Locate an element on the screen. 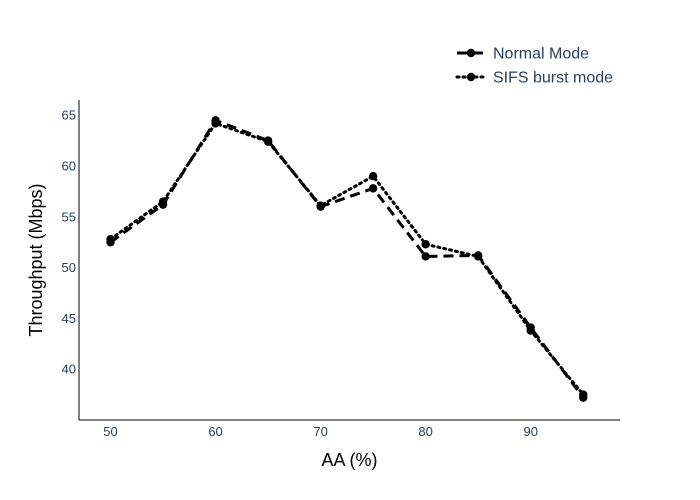 The height and width of the screenshot is (500, 700). legend-label: Normal Mode is located at coordinates (541, 54).